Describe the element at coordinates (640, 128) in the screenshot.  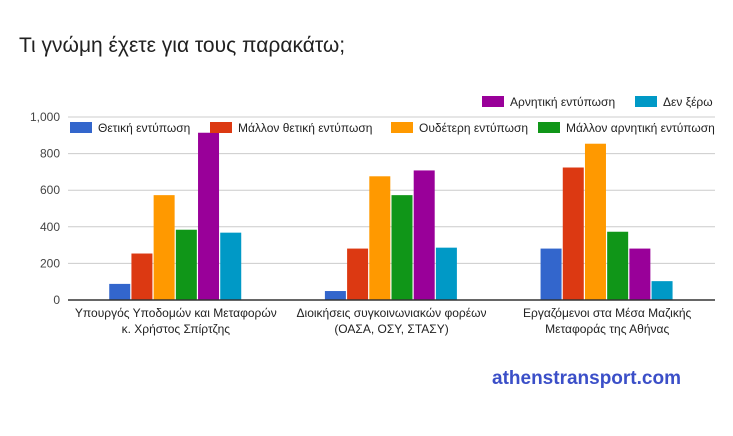
I see `legend-label: Μάλλον αρνητική εντύπωση` at that location.